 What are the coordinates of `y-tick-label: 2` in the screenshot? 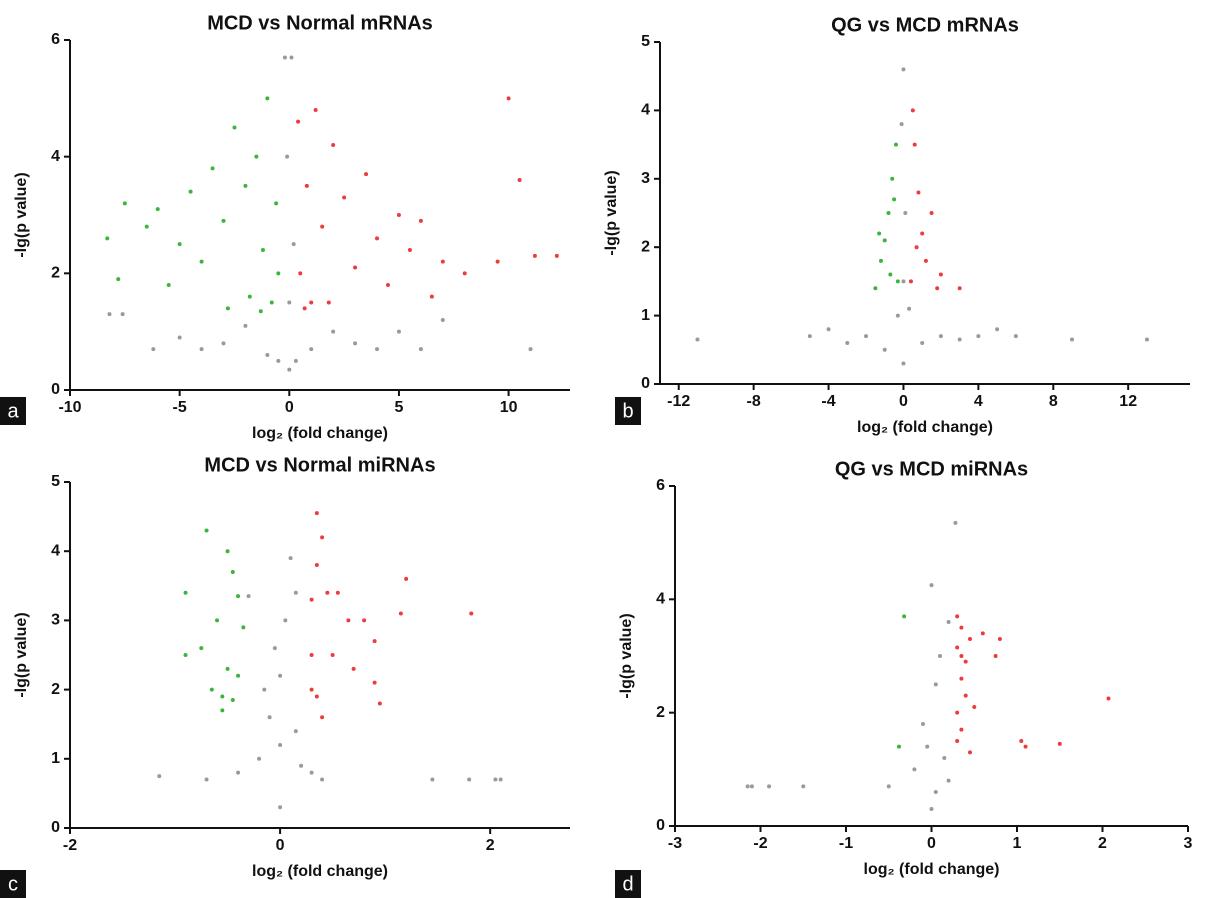 It's located at (660, 712).